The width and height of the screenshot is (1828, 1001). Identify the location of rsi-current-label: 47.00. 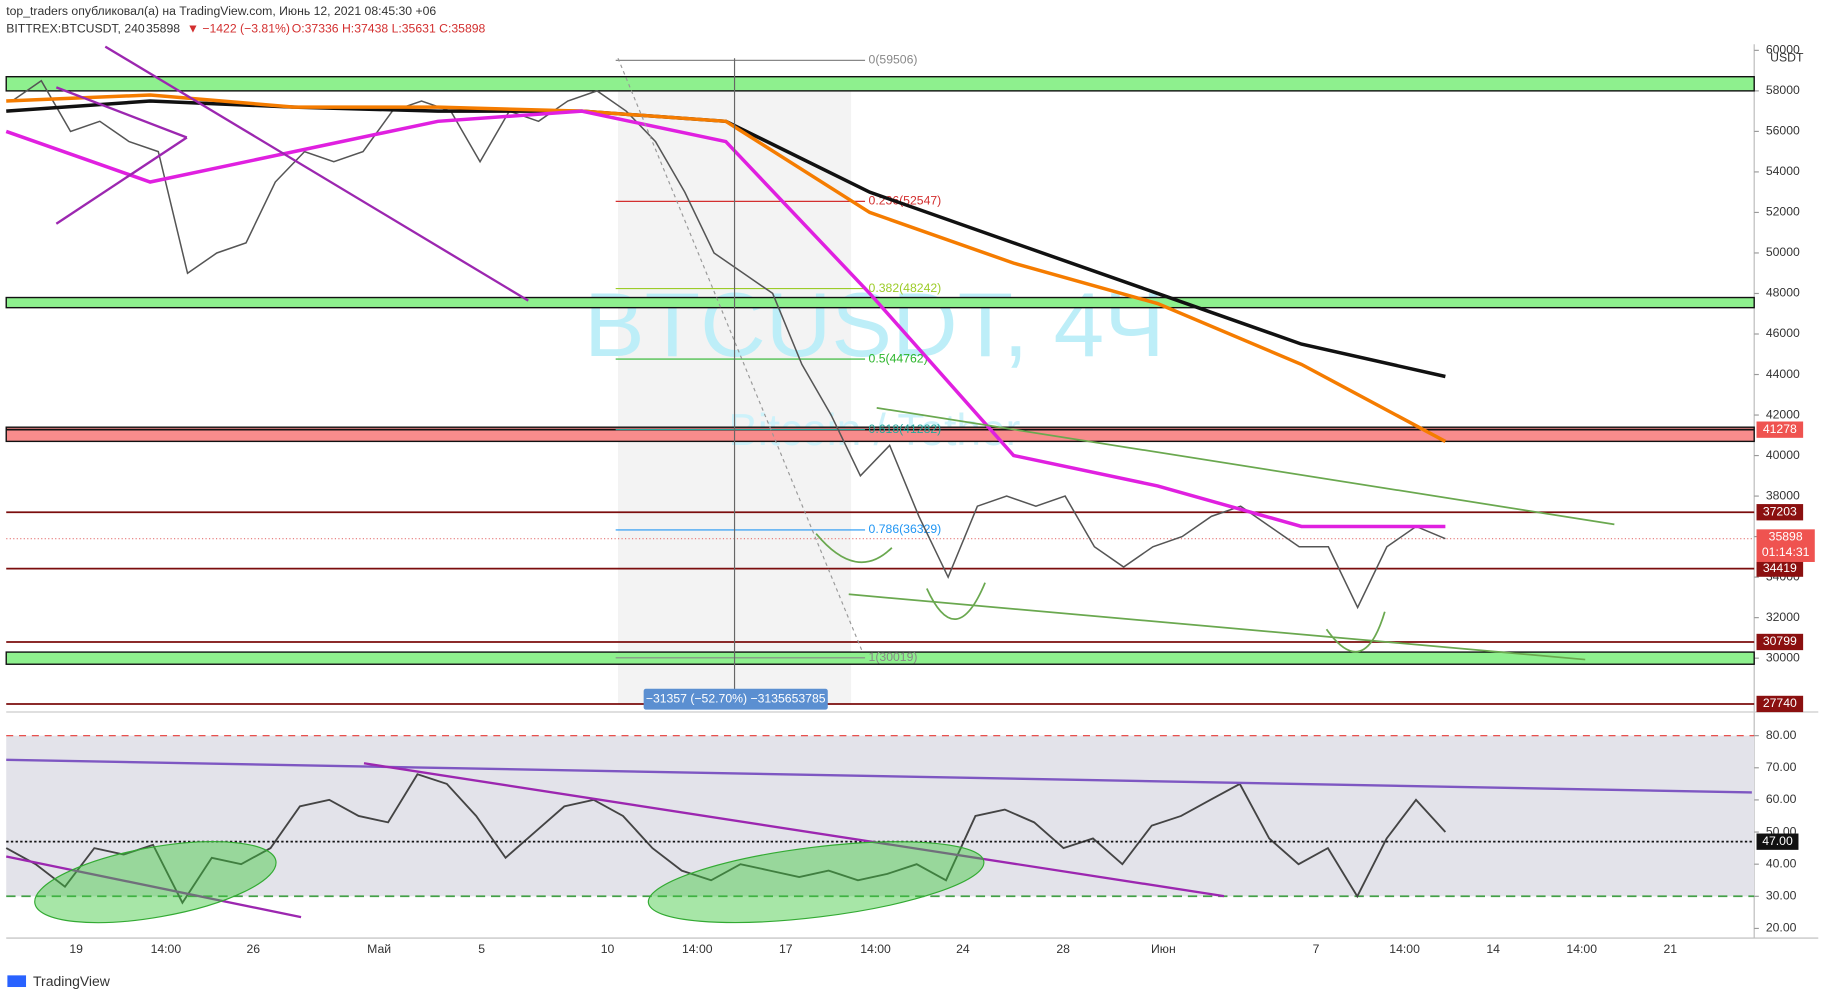
(1777, 841).